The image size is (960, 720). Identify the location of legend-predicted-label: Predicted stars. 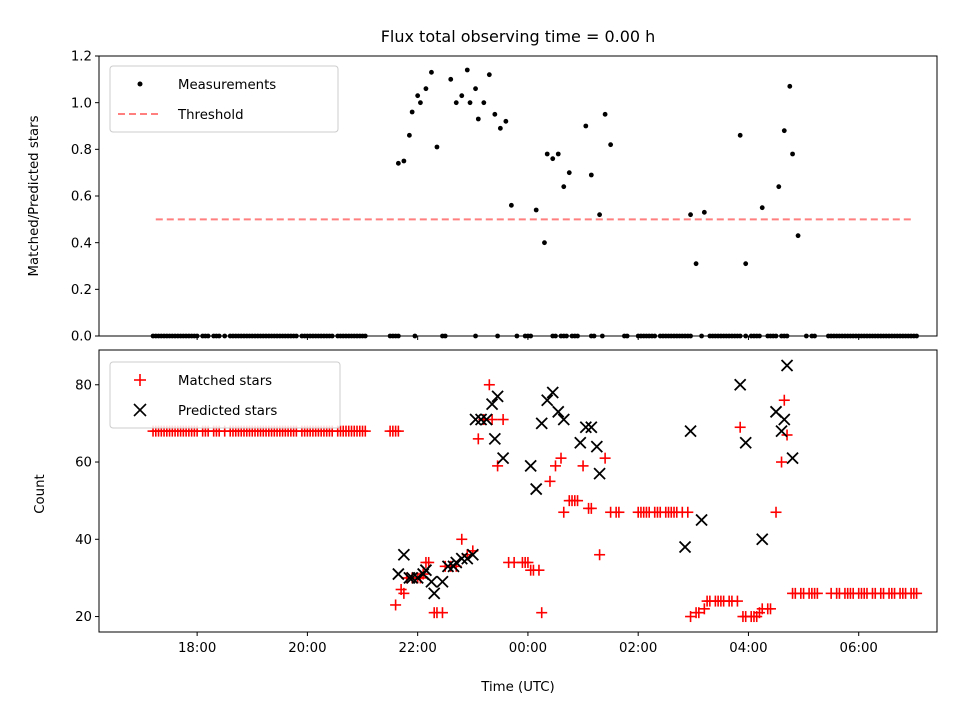
(227, 411).